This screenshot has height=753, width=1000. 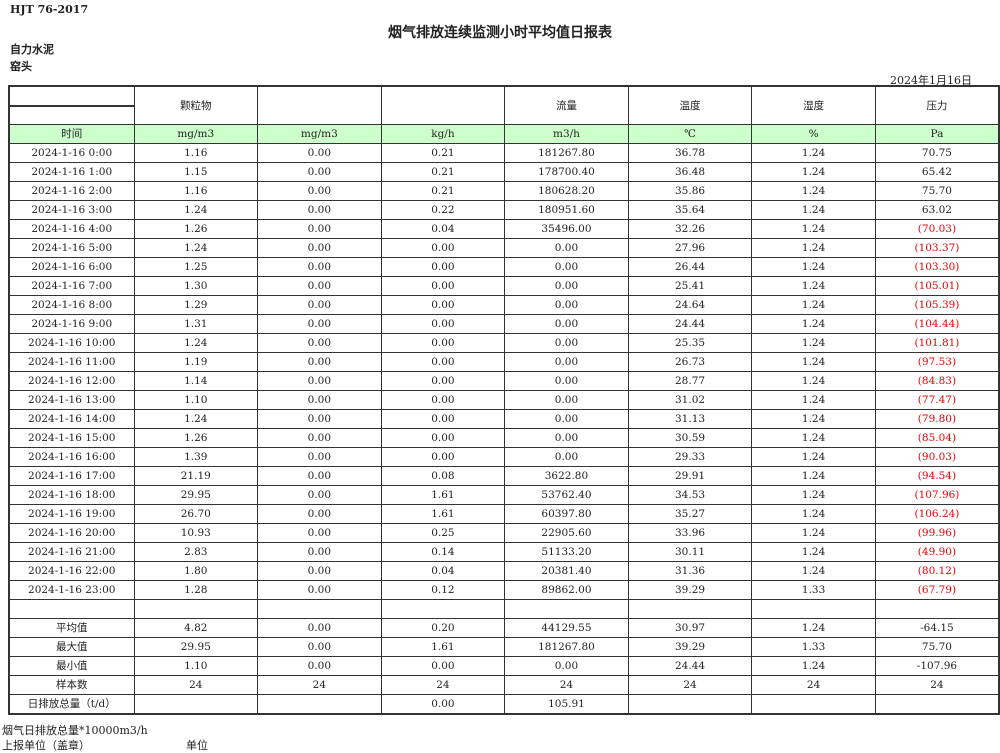 I want to click on value-cell: 20381.40, so click(x=566, y=571).